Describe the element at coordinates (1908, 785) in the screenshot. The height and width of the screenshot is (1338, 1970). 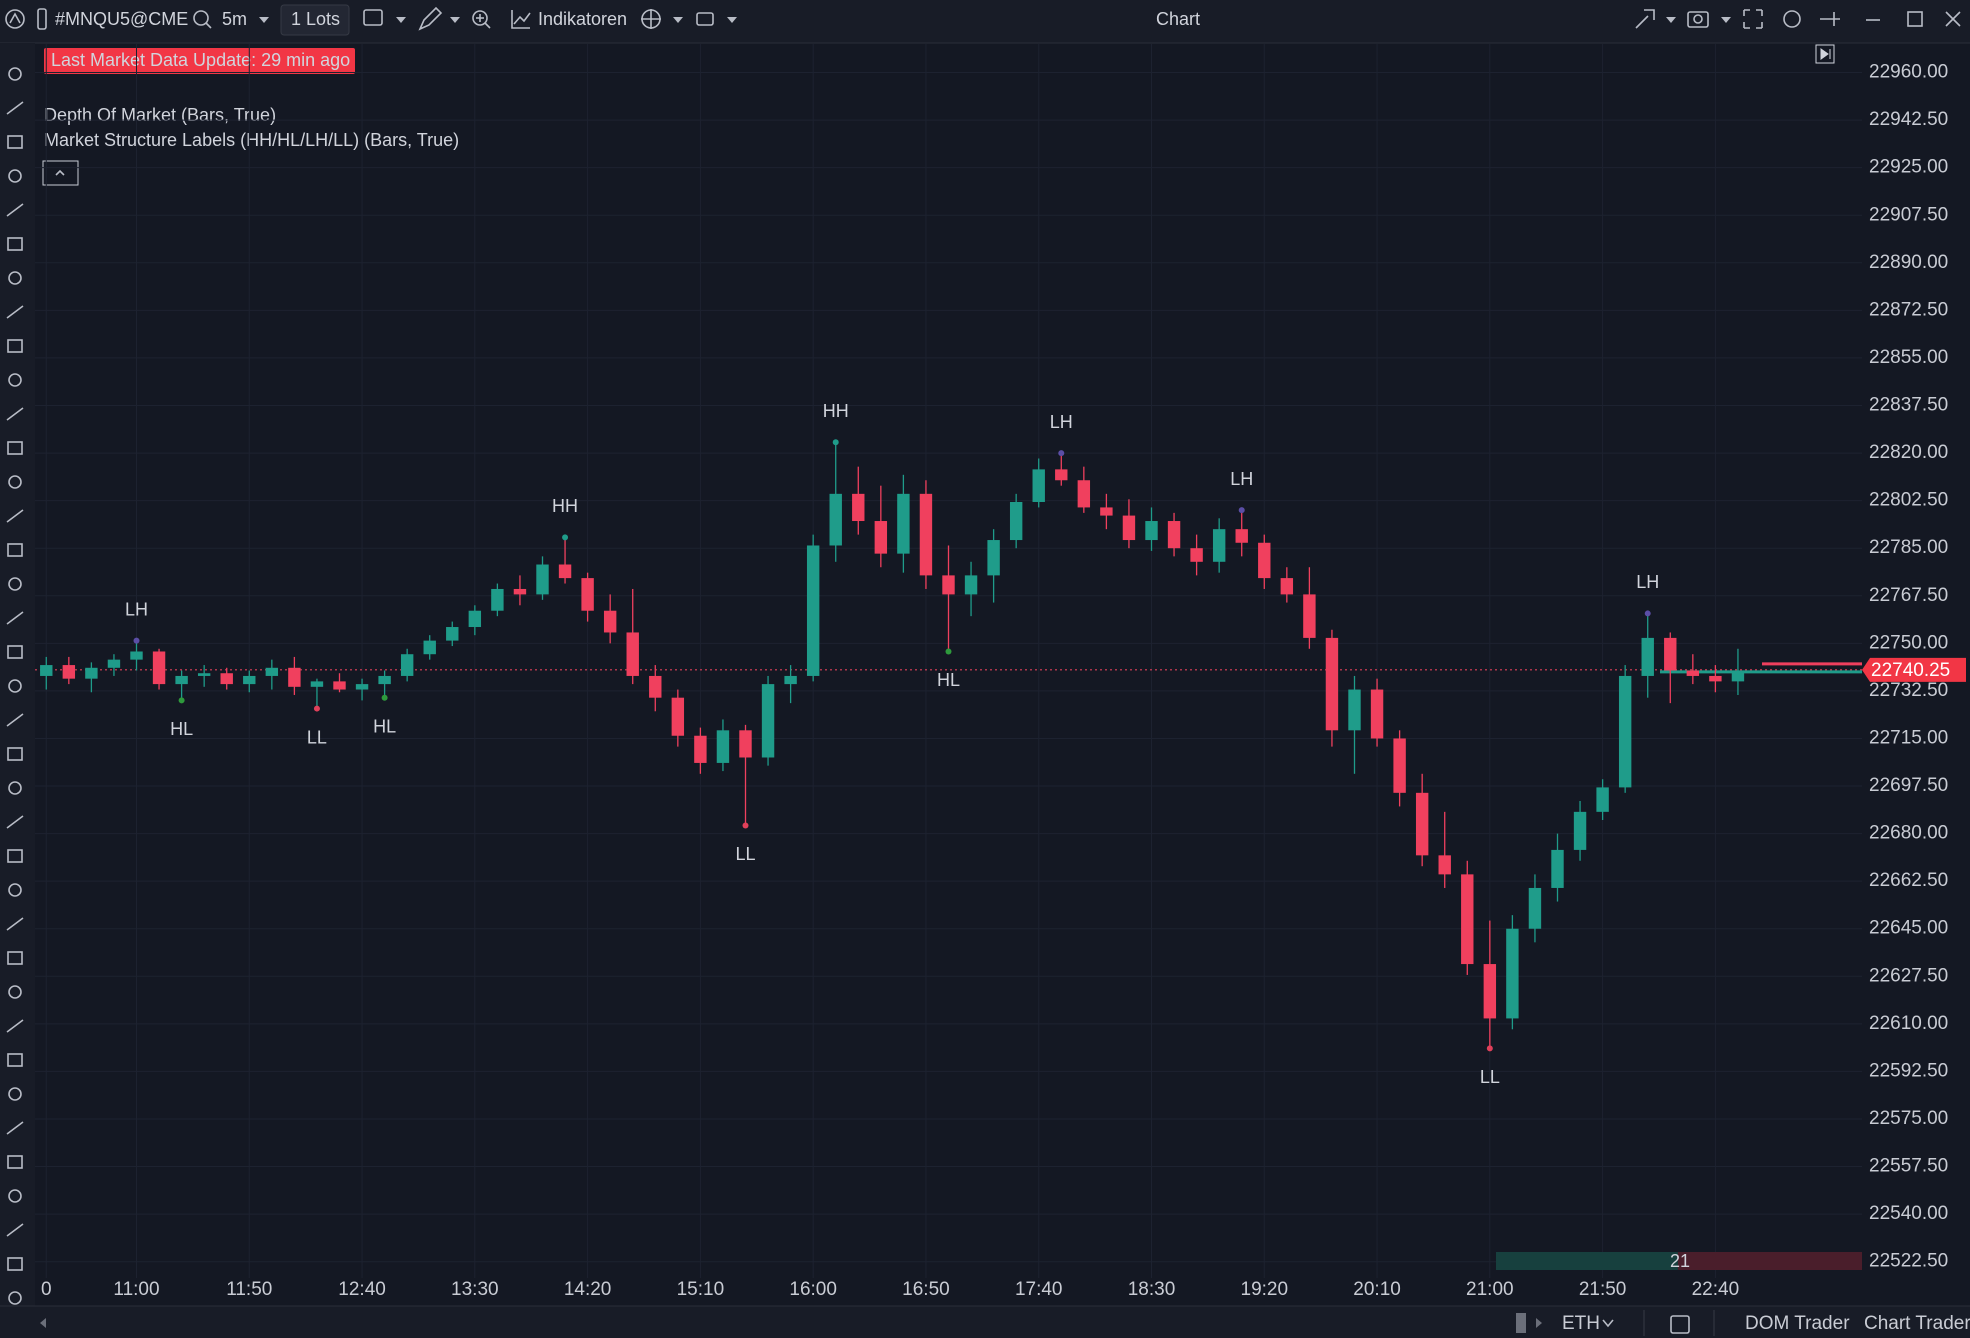
I see `y-tick-label: 22697.50` at that location.